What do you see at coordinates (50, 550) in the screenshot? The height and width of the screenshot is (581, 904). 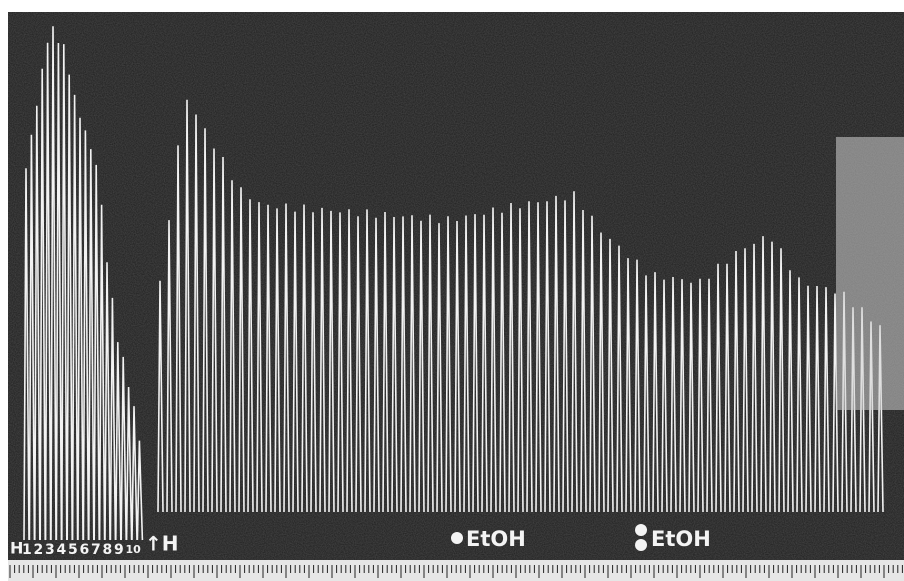 I see `dose-label: 3` at bounding box center [50, 550].